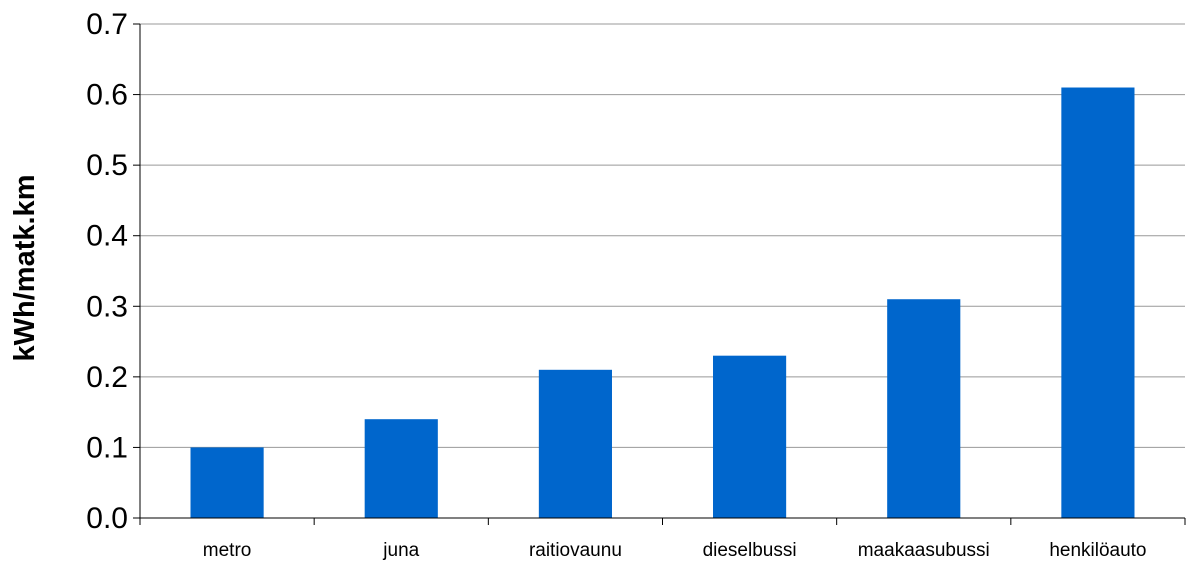  Describe the element at coordinates (400, 550) in the screenshot. I see `x-tick-label: juna` at that location.